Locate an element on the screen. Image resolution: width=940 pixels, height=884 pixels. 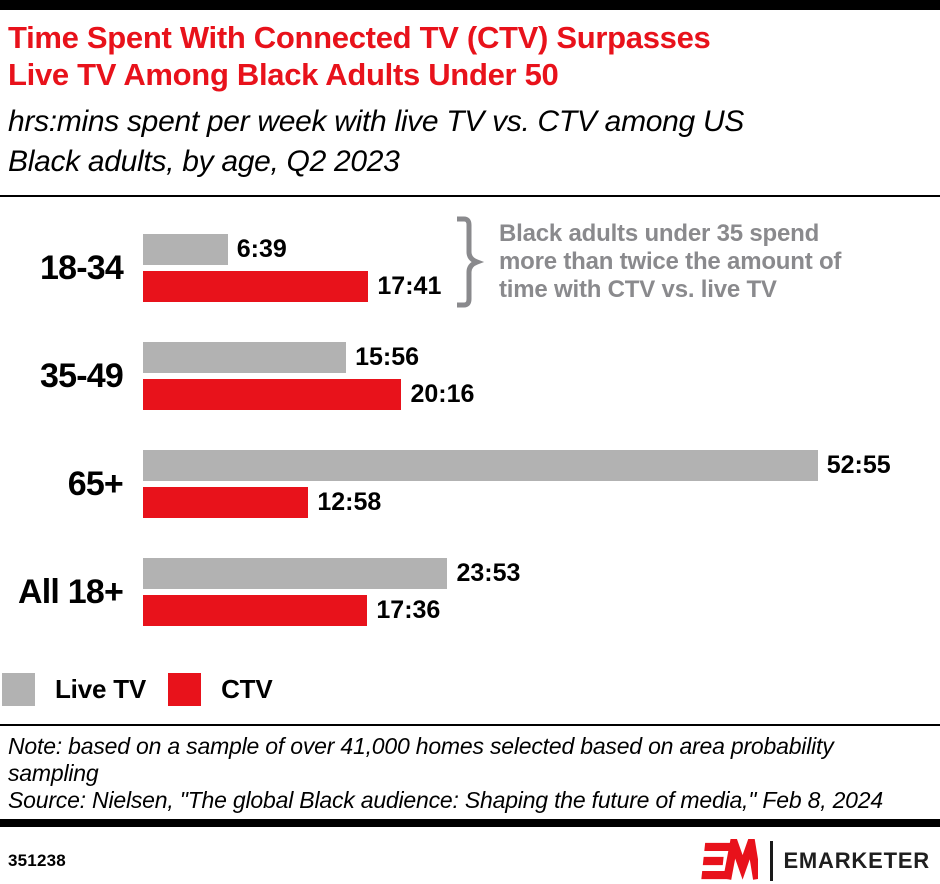
bar-row: 17:36 is located at coordinates (529, 610).